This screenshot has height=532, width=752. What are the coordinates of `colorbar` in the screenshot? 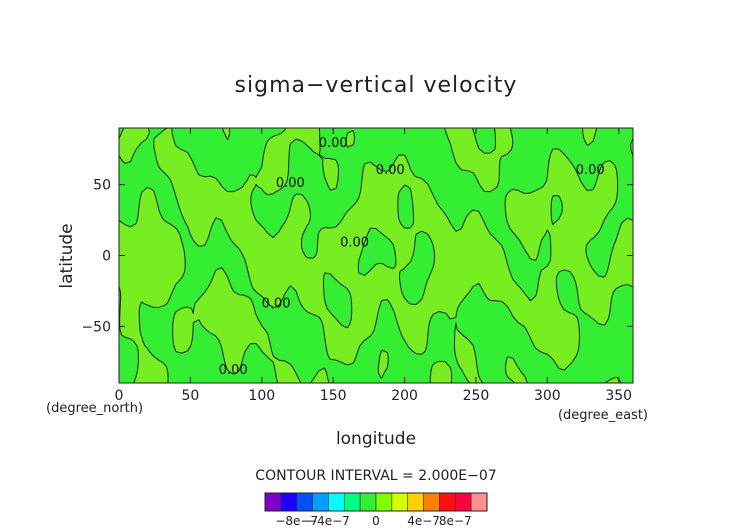 It's located at (376, 502).